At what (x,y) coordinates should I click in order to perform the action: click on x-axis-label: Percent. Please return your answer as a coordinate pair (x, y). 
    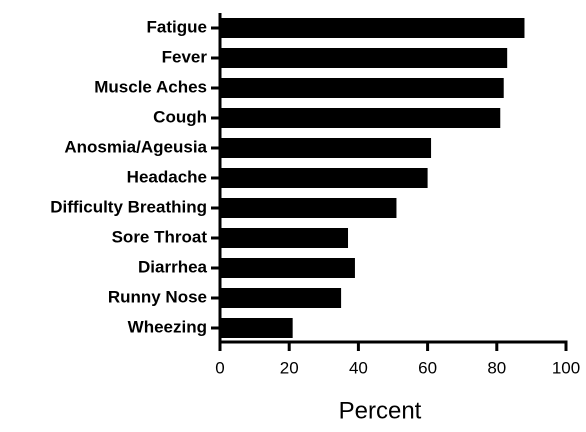
    Looking at the image, I should click on (380, 410).